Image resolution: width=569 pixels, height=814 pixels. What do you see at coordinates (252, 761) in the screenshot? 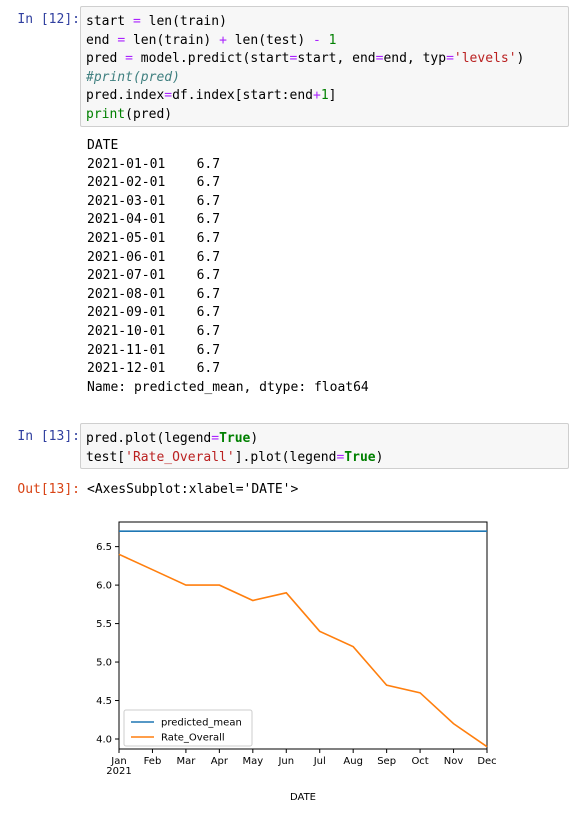
I see `x-tick-label: May` at bounding box center [252, 761].